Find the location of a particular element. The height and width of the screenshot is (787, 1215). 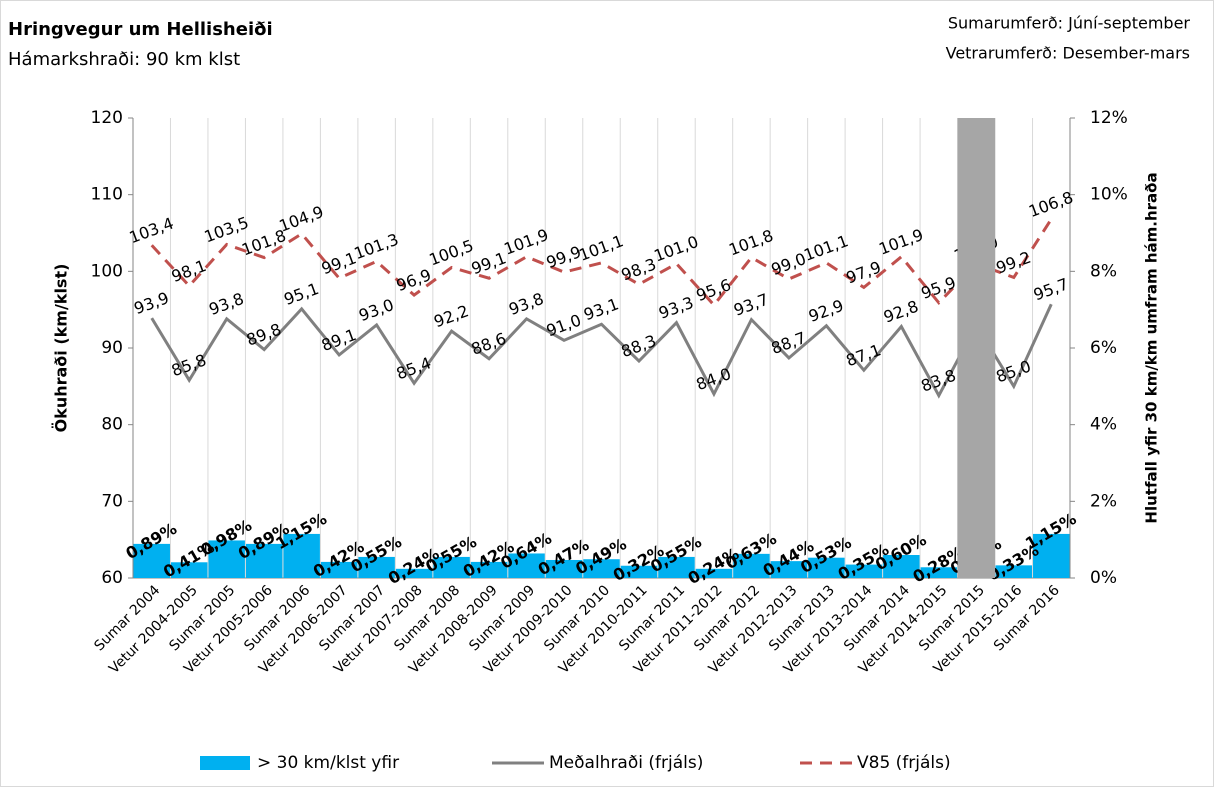

y-tick-label: 80 is located at coordinates (112, 425).